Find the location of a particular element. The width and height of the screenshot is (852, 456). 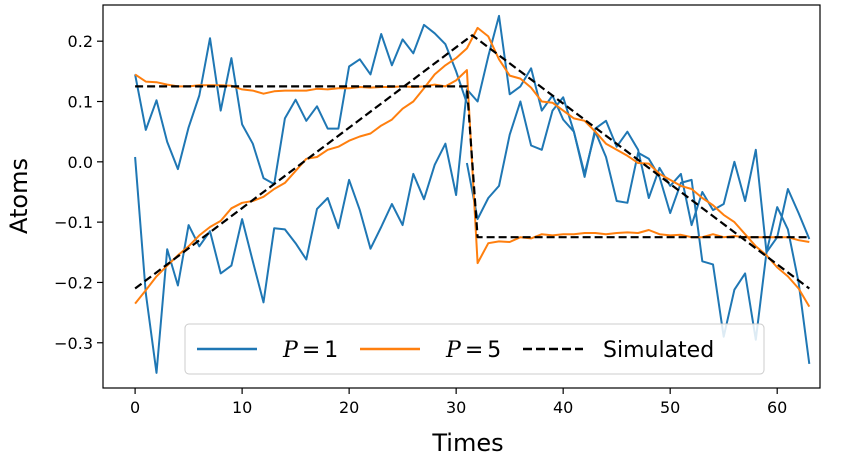

y-tick-label: 0.0 is located at coordinates (80, 162).